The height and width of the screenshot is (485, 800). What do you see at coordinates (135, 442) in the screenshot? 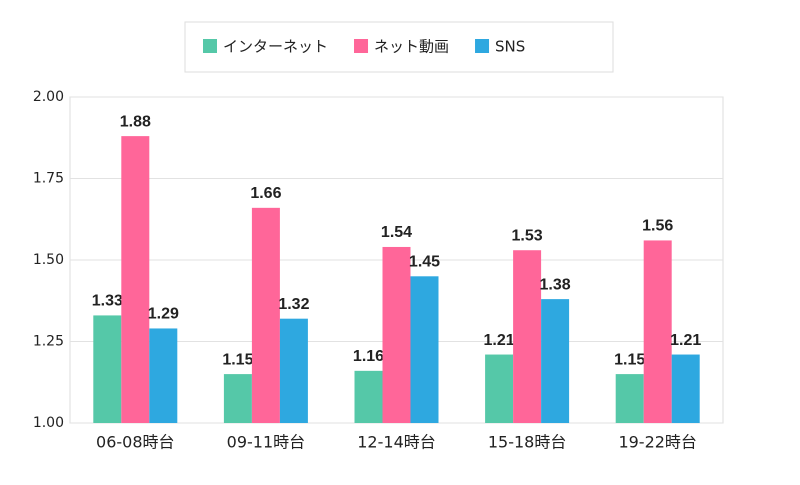
I see `x-tick-label: 06-08時台` at bounding box center [135, 442].